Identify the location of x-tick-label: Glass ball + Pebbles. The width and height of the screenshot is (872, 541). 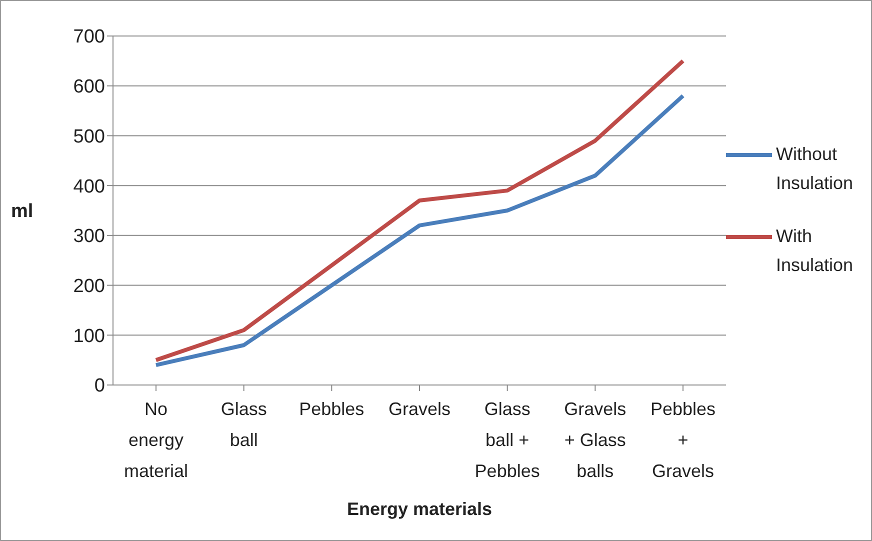
(507, 440).